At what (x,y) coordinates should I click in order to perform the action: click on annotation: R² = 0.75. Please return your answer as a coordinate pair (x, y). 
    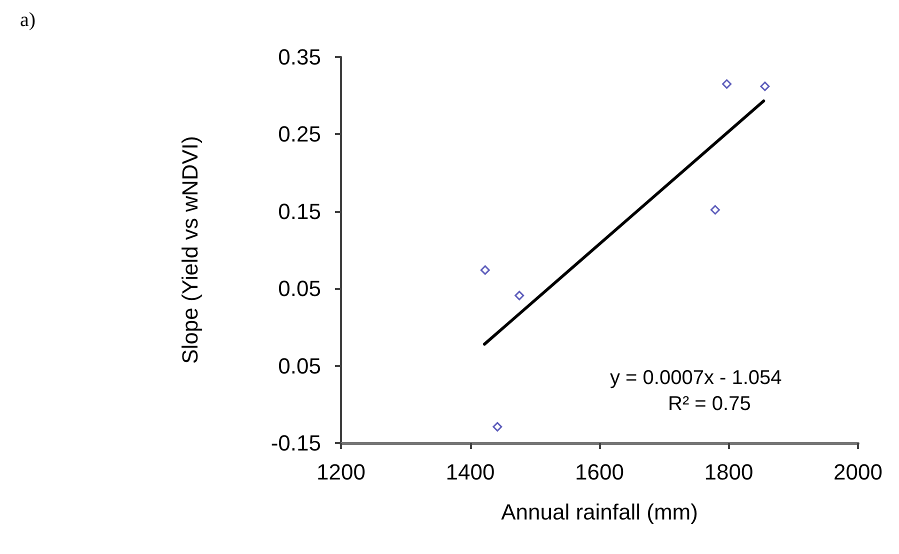
    Looking at the image, I should click on (709, 404).